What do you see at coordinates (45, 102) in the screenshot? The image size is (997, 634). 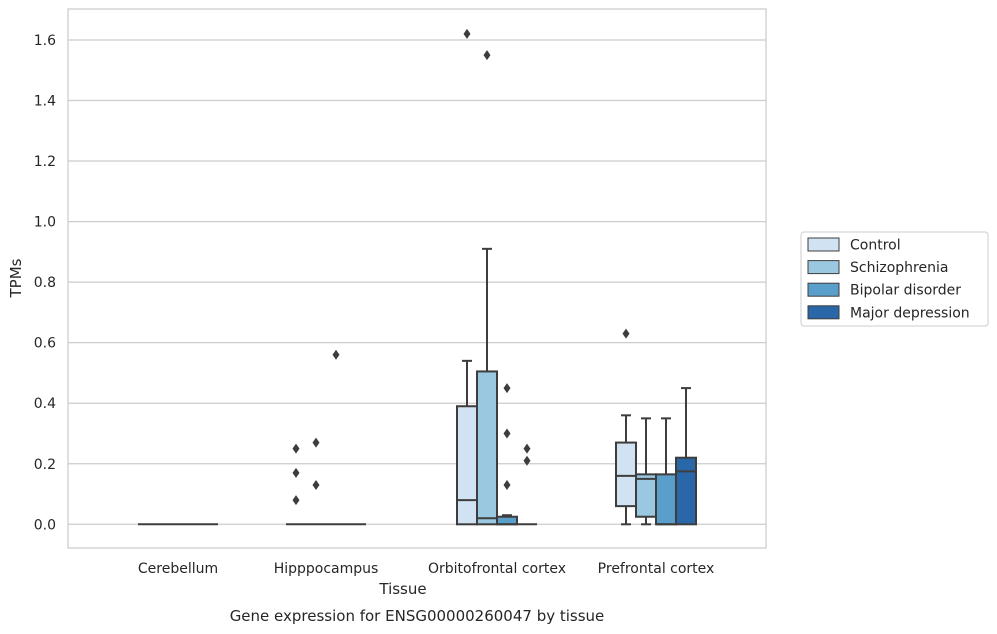 I see `y-tick-label: 1.4` at bounding box center [45, 102].